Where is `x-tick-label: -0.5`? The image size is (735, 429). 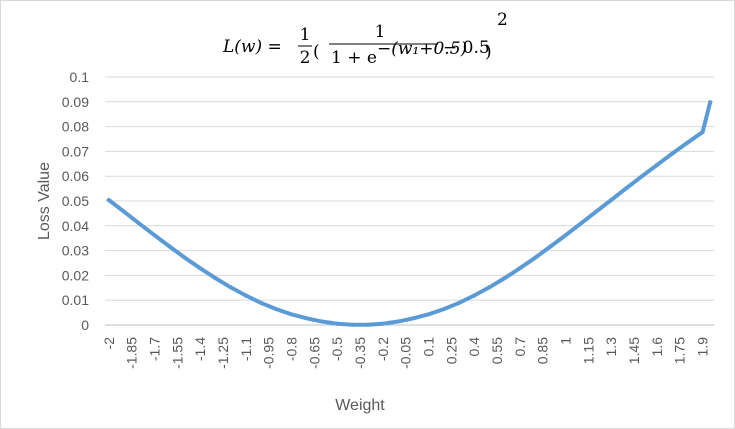 x-tick-label: -0.5 is located at coordinates (337, 349).